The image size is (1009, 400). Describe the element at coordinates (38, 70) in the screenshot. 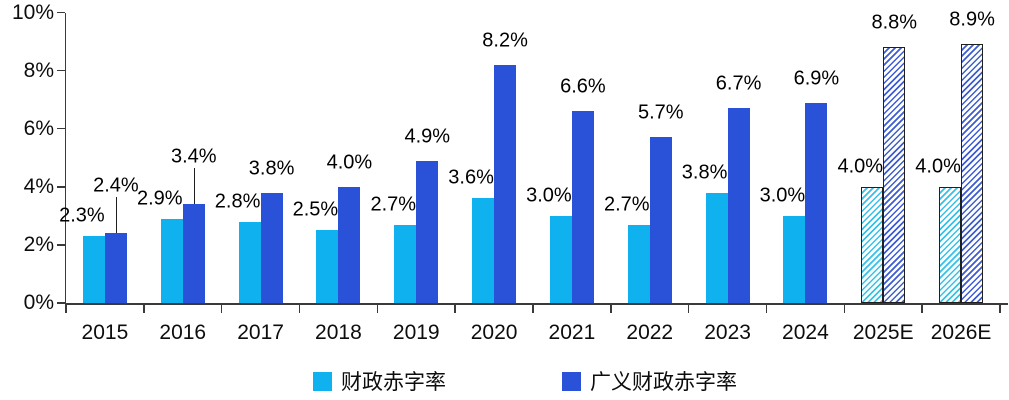

I see `y-axis-tick-label: 8%` at that location.